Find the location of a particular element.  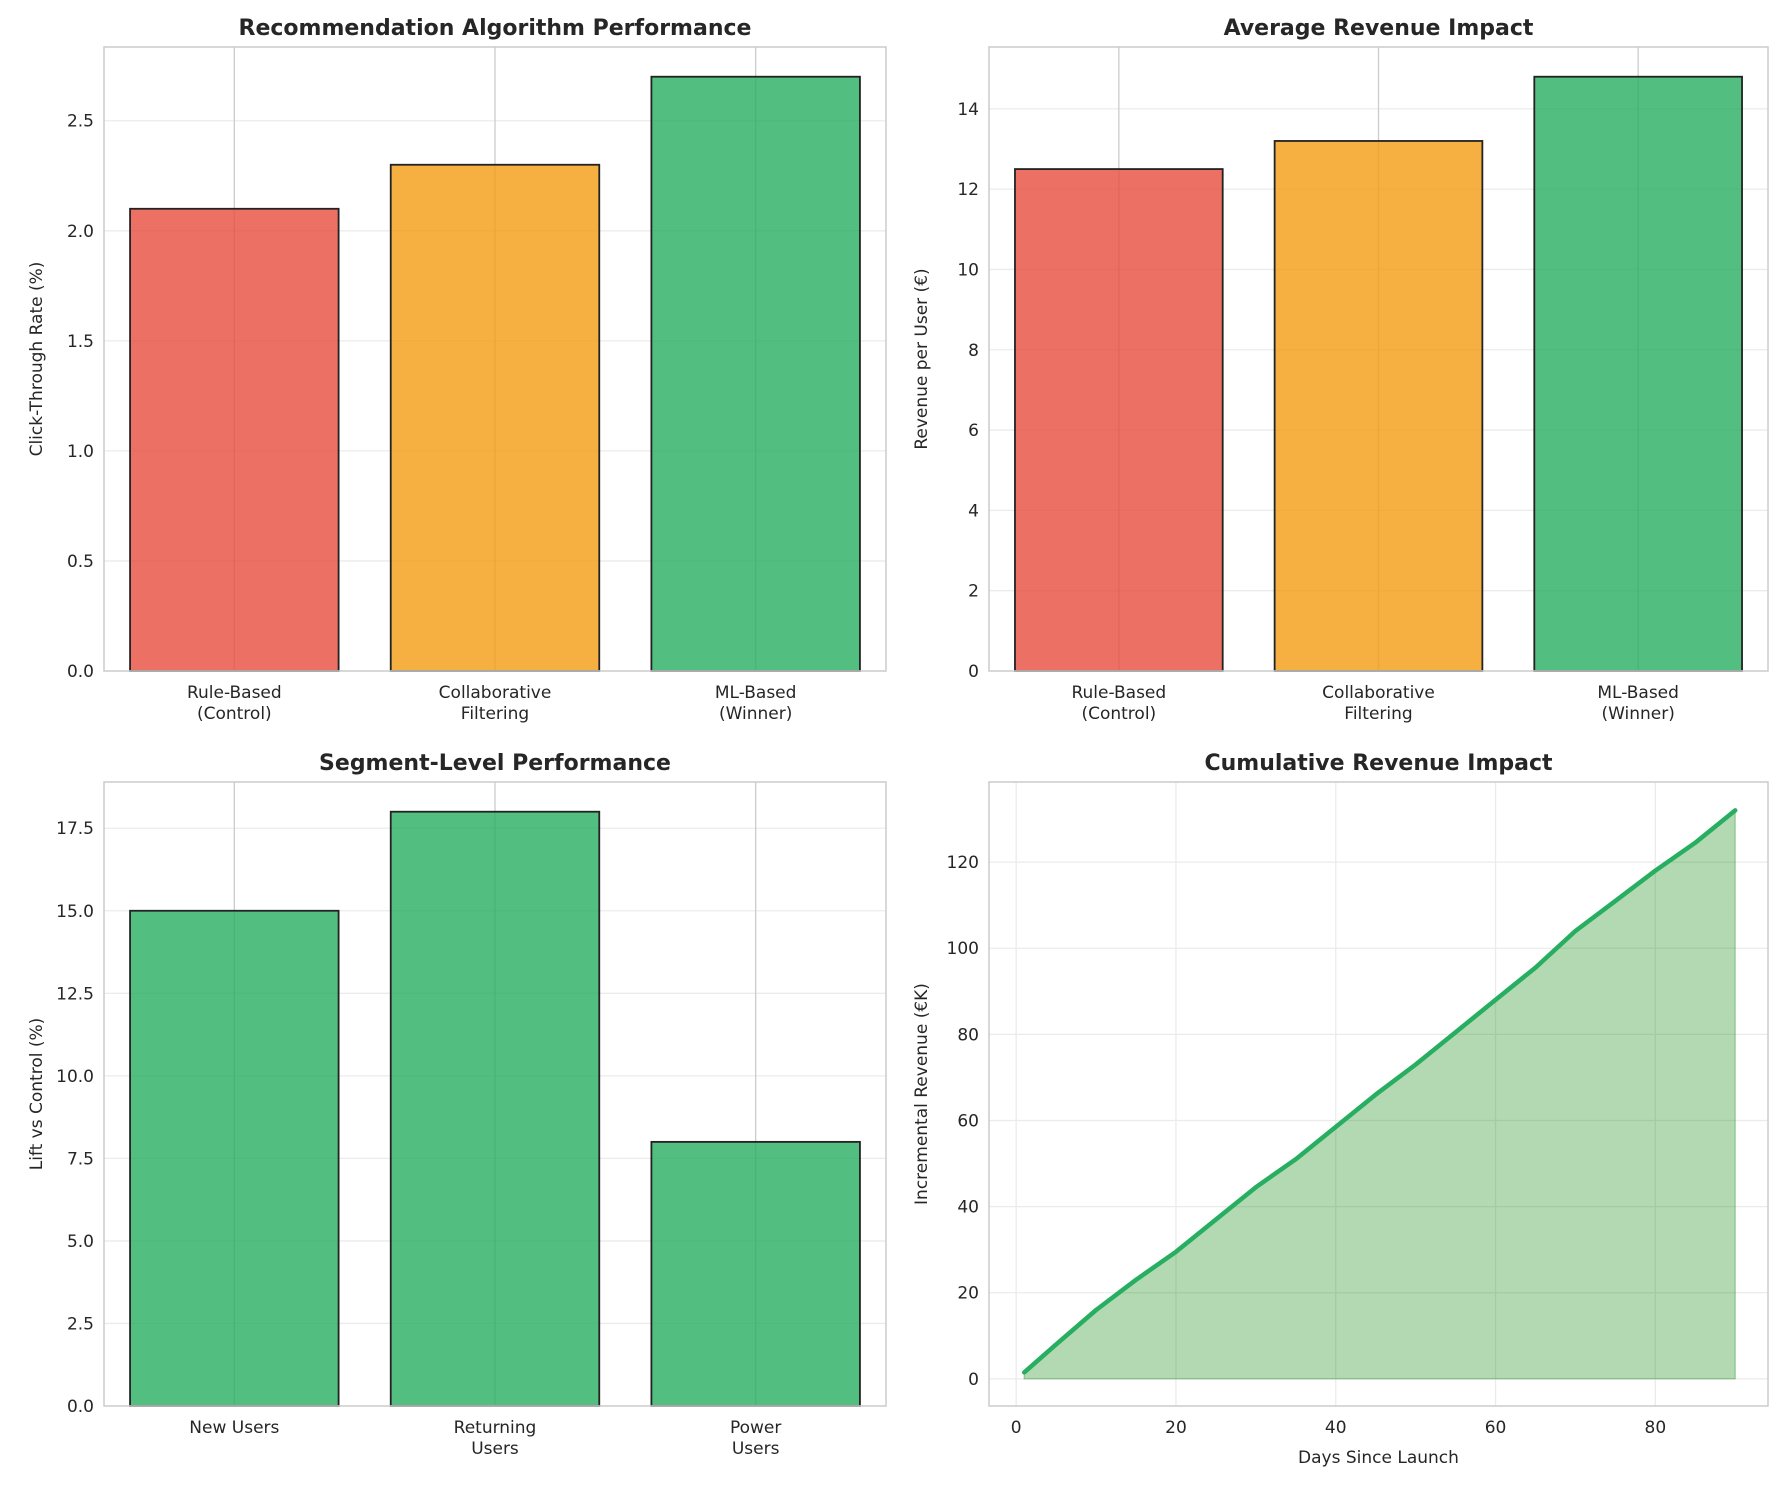

x-tick-label: 20 is located at coordinates (1176, 1428).